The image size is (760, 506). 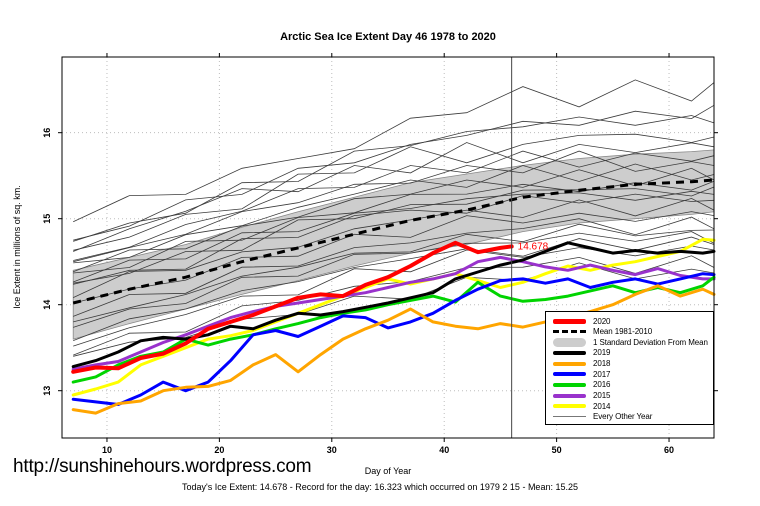 I want to click on legend-item-2019: 2019, so click(x=631, y=353).